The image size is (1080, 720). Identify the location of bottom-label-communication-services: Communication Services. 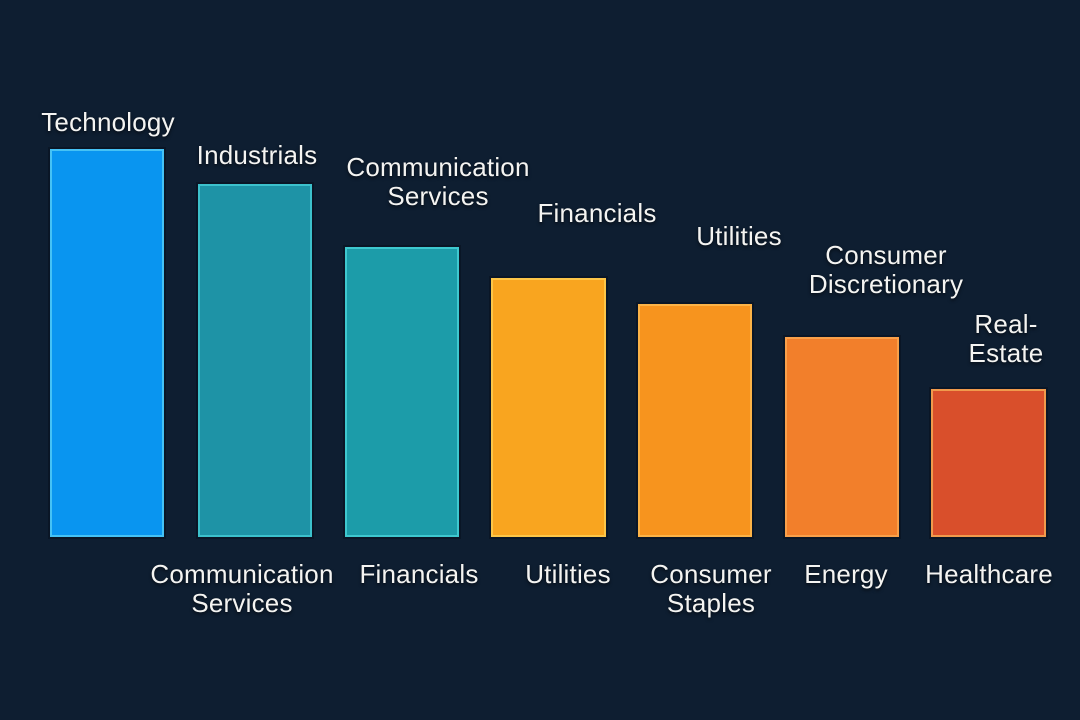
(242, 588).